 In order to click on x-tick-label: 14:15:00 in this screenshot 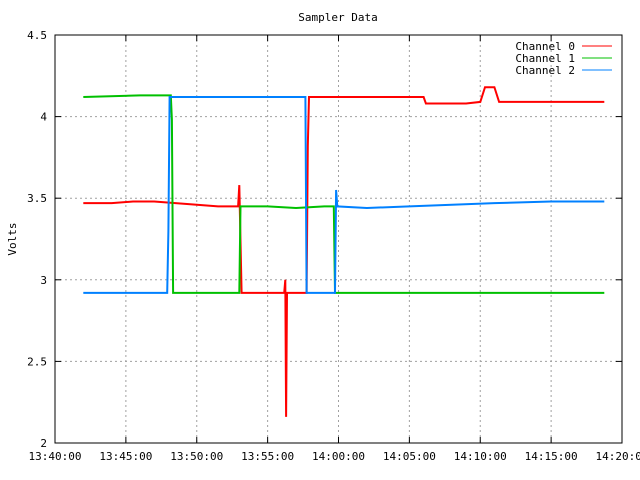, I will do `click(551, 456)`.